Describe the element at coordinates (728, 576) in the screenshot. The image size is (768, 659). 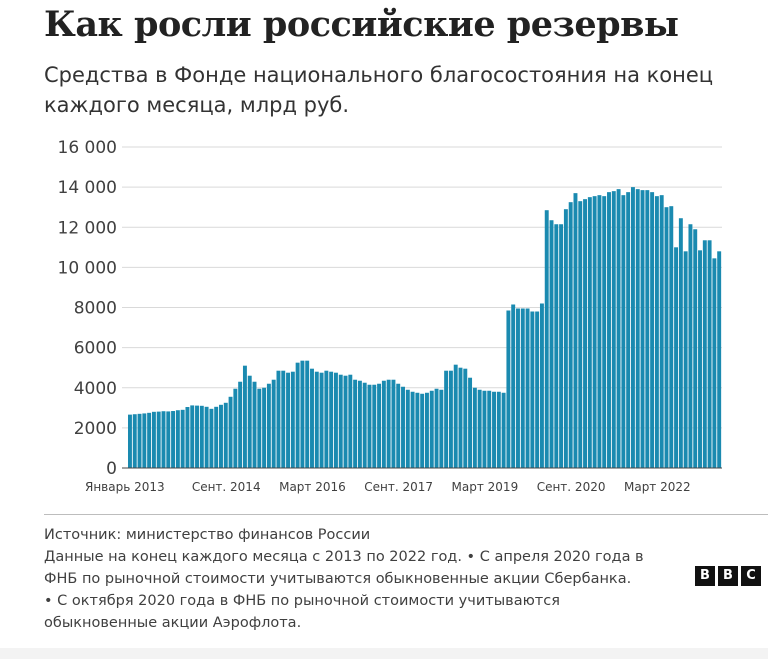
I see `bbc-logo-letter: B` at that location.